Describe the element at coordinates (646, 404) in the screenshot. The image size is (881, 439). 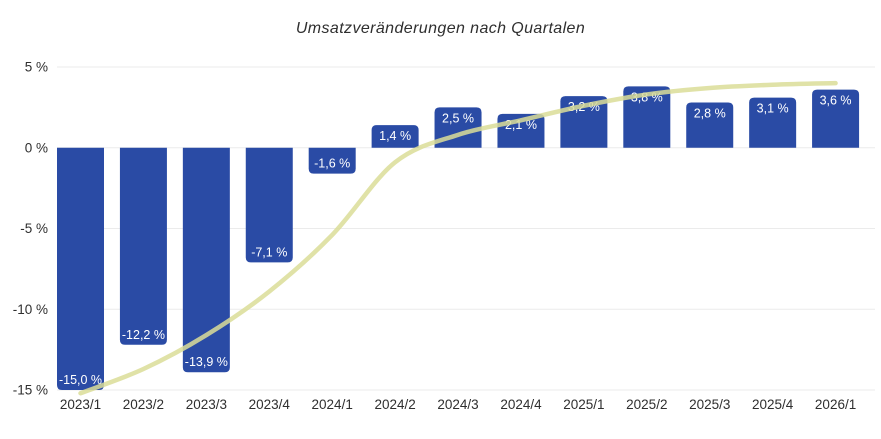
I see `x-axis-tick-label: 2025/2` at that location.